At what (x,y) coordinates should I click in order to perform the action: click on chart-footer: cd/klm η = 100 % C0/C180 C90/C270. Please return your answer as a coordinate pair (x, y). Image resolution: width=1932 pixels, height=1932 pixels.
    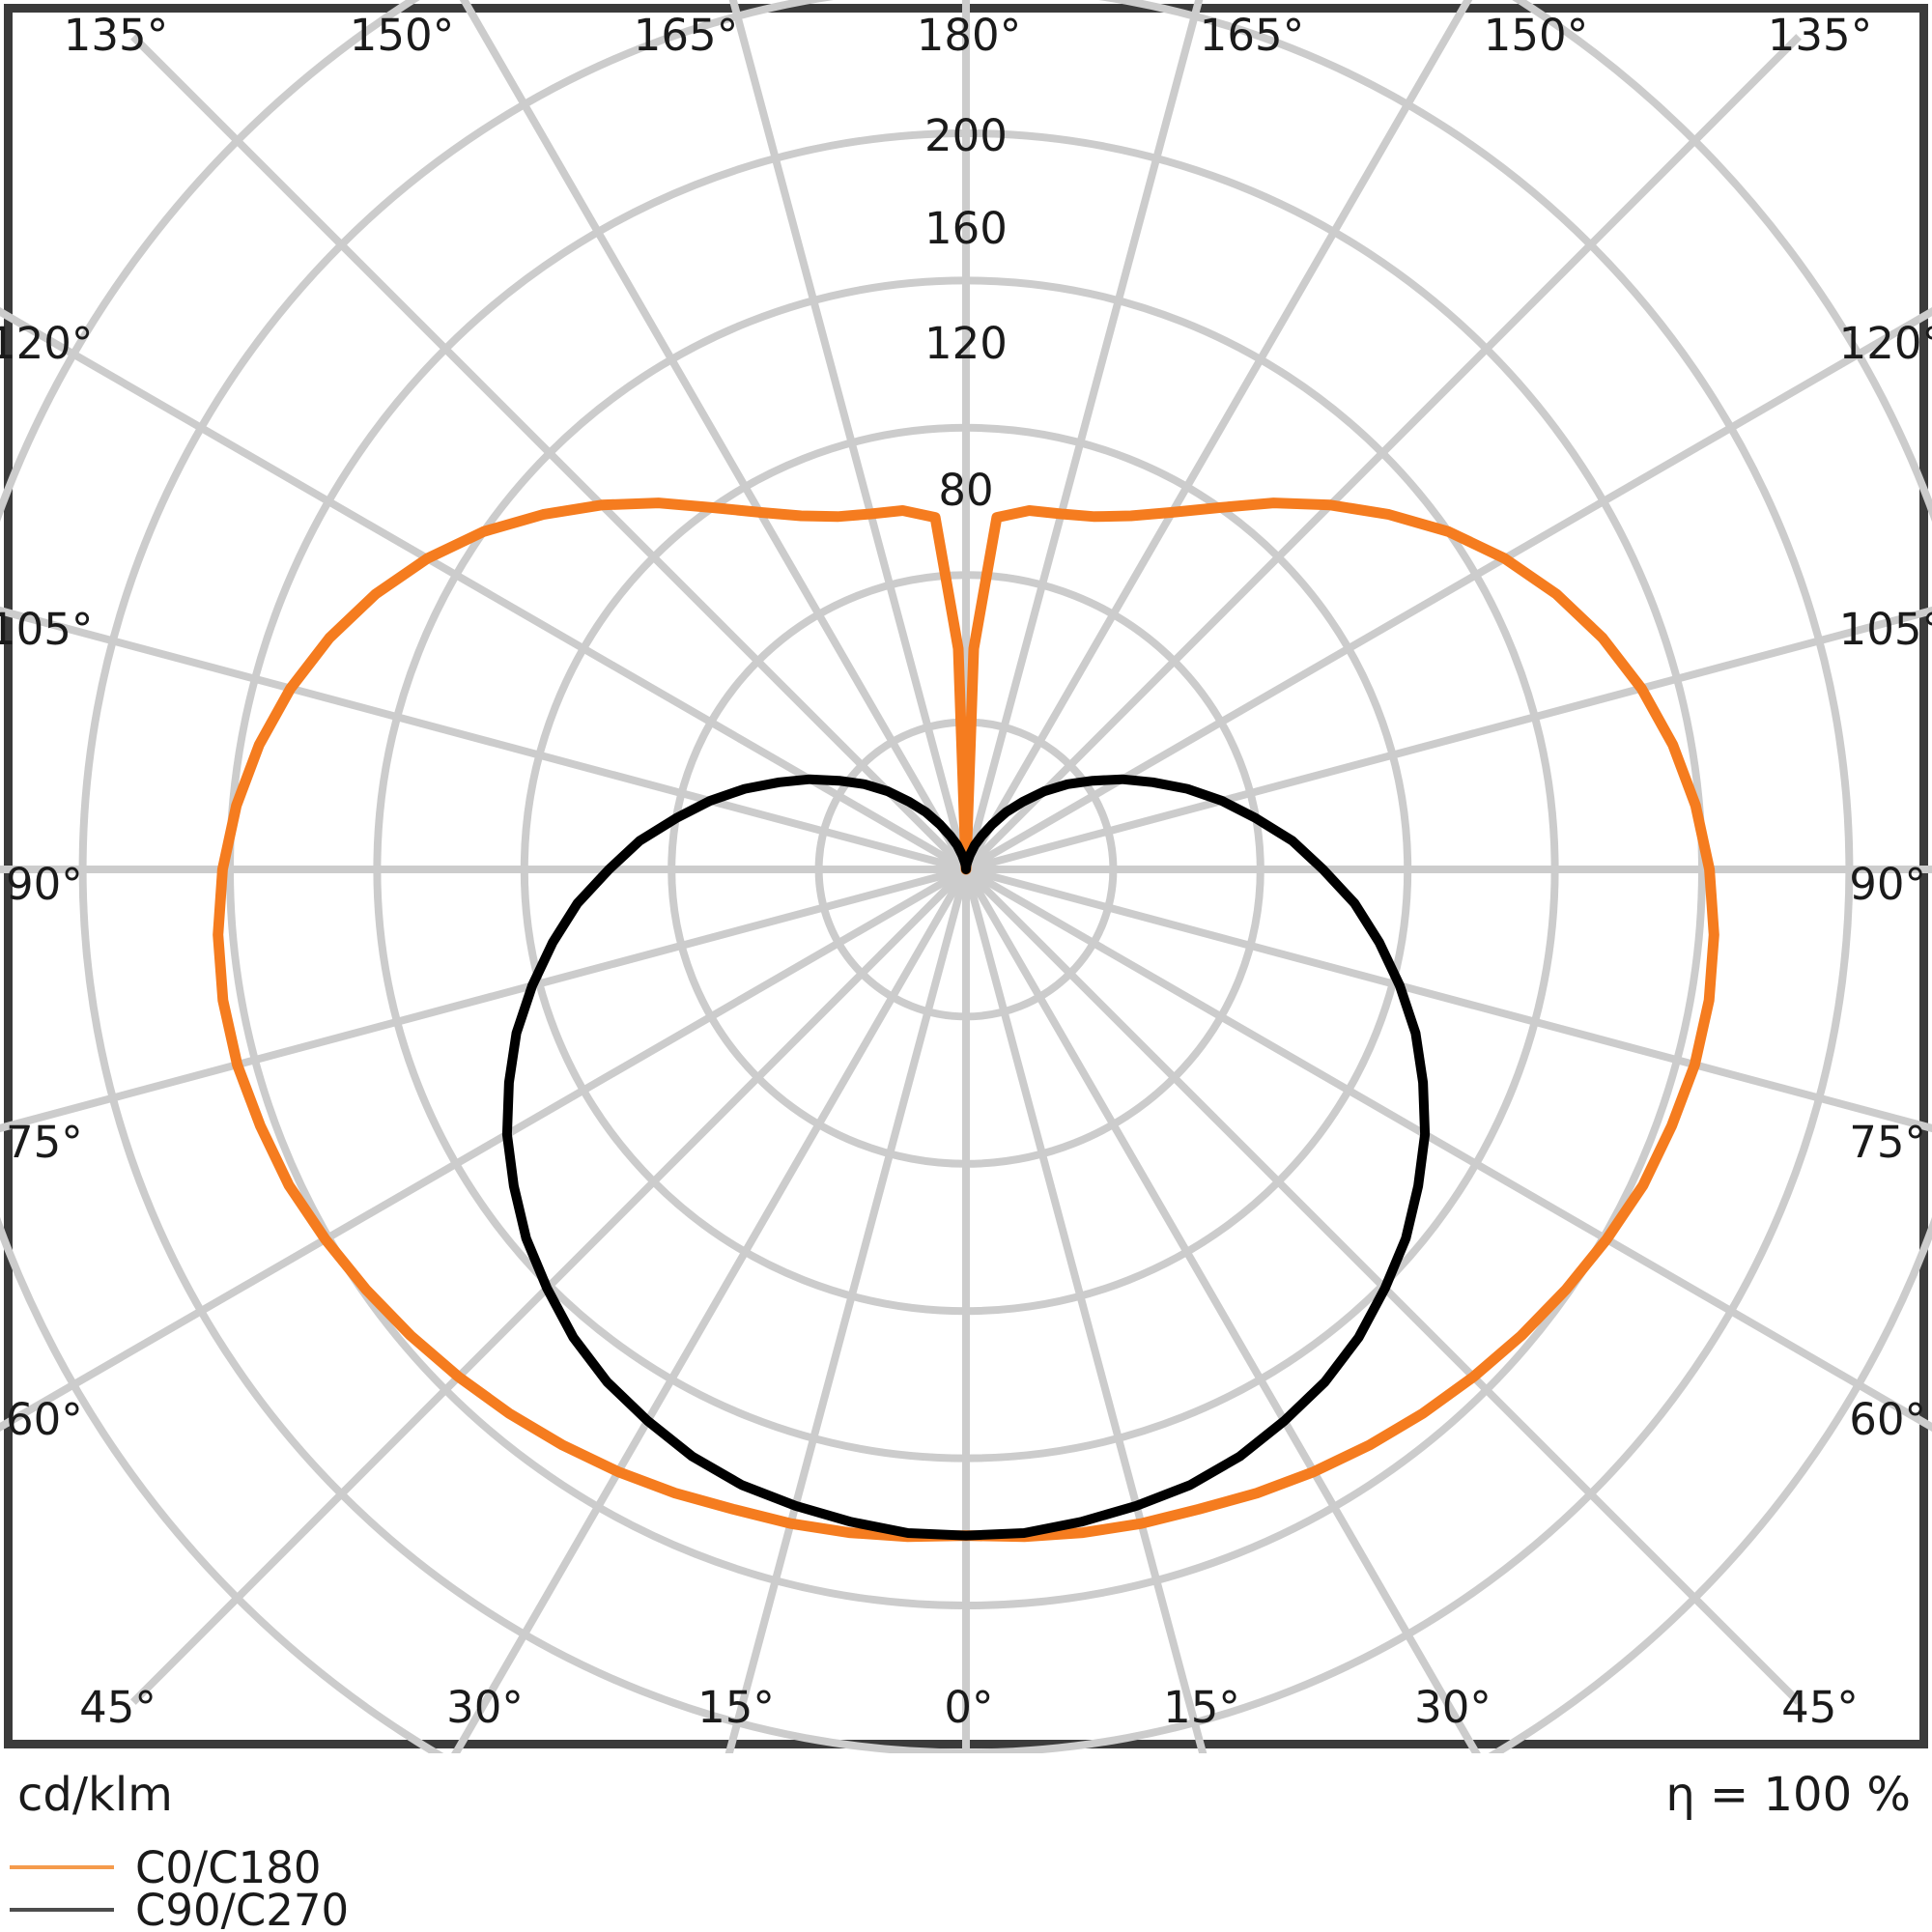
    Looking at the image, I should click on (966, 1842).